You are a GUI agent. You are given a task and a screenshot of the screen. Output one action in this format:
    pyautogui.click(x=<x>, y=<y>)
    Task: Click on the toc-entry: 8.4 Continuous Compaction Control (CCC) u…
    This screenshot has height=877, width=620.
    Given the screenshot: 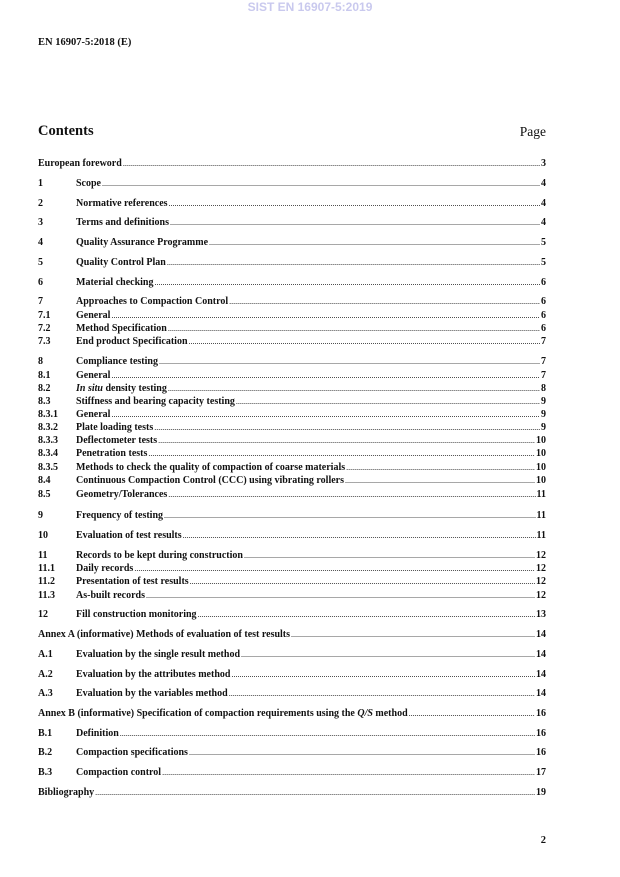 What is the action you would take?
    pyautogui.click(x=292, y=480)
    